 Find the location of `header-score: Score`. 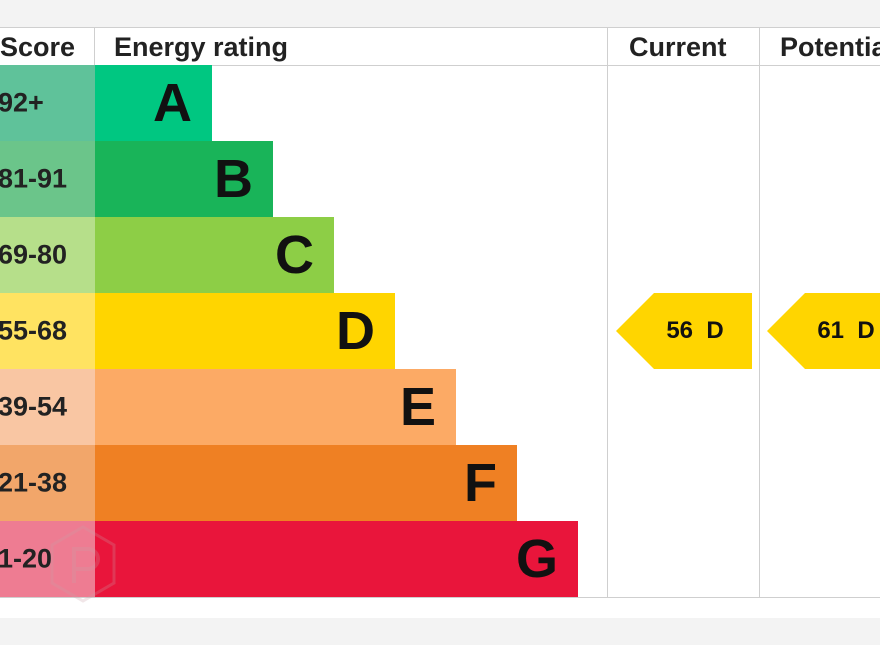

header-score: Score is located at coordinates (38, 47).